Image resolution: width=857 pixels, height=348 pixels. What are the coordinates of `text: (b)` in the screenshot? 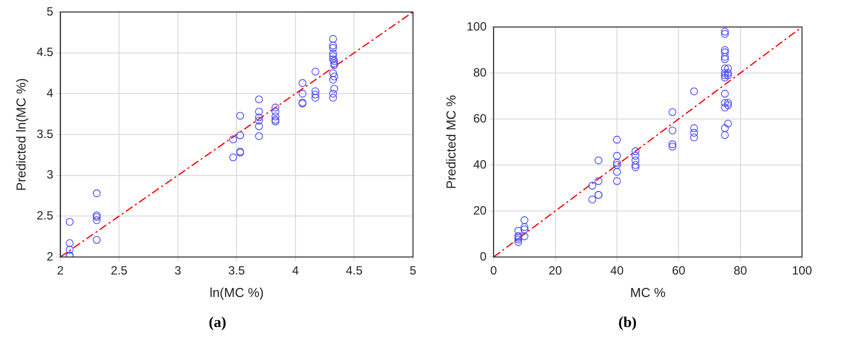 It's located at (627, 323).